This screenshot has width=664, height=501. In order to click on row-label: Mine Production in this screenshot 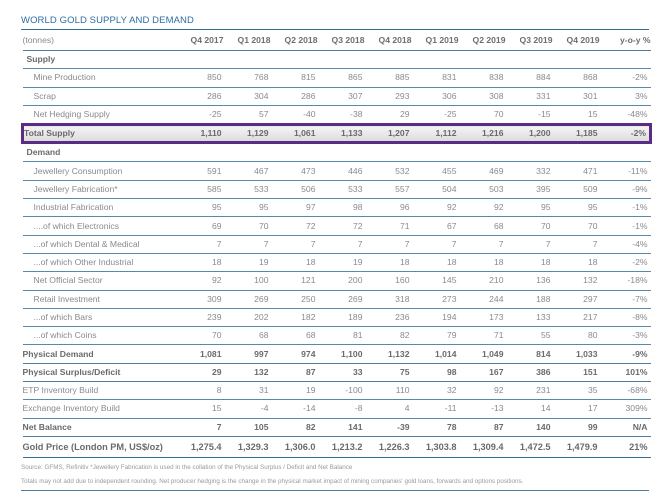, I will do `click(99, 78)`.